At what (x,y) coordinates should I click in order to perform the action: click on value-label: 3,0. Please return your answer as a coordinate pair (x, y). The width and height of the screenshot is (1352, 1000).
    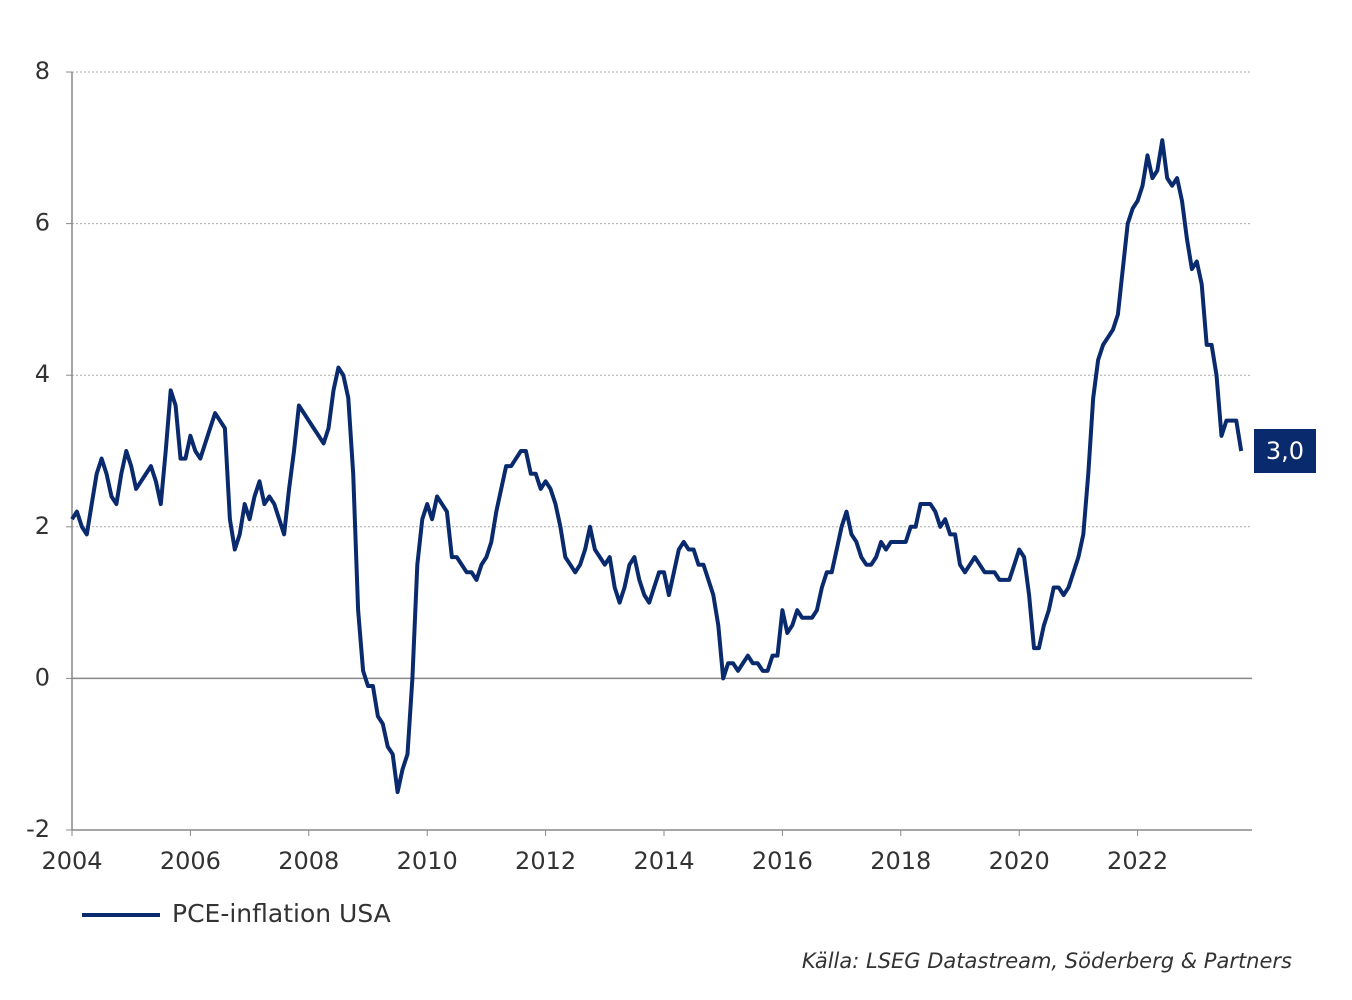
    Looking at the image, I should click on (1285, 451).